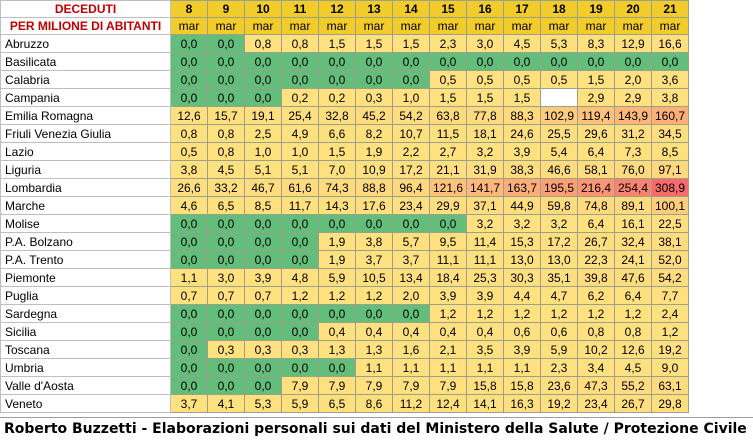 The width and height of the screenshot is (753, 443). I want to click on value-cell: 1,1, so click(485, 367).